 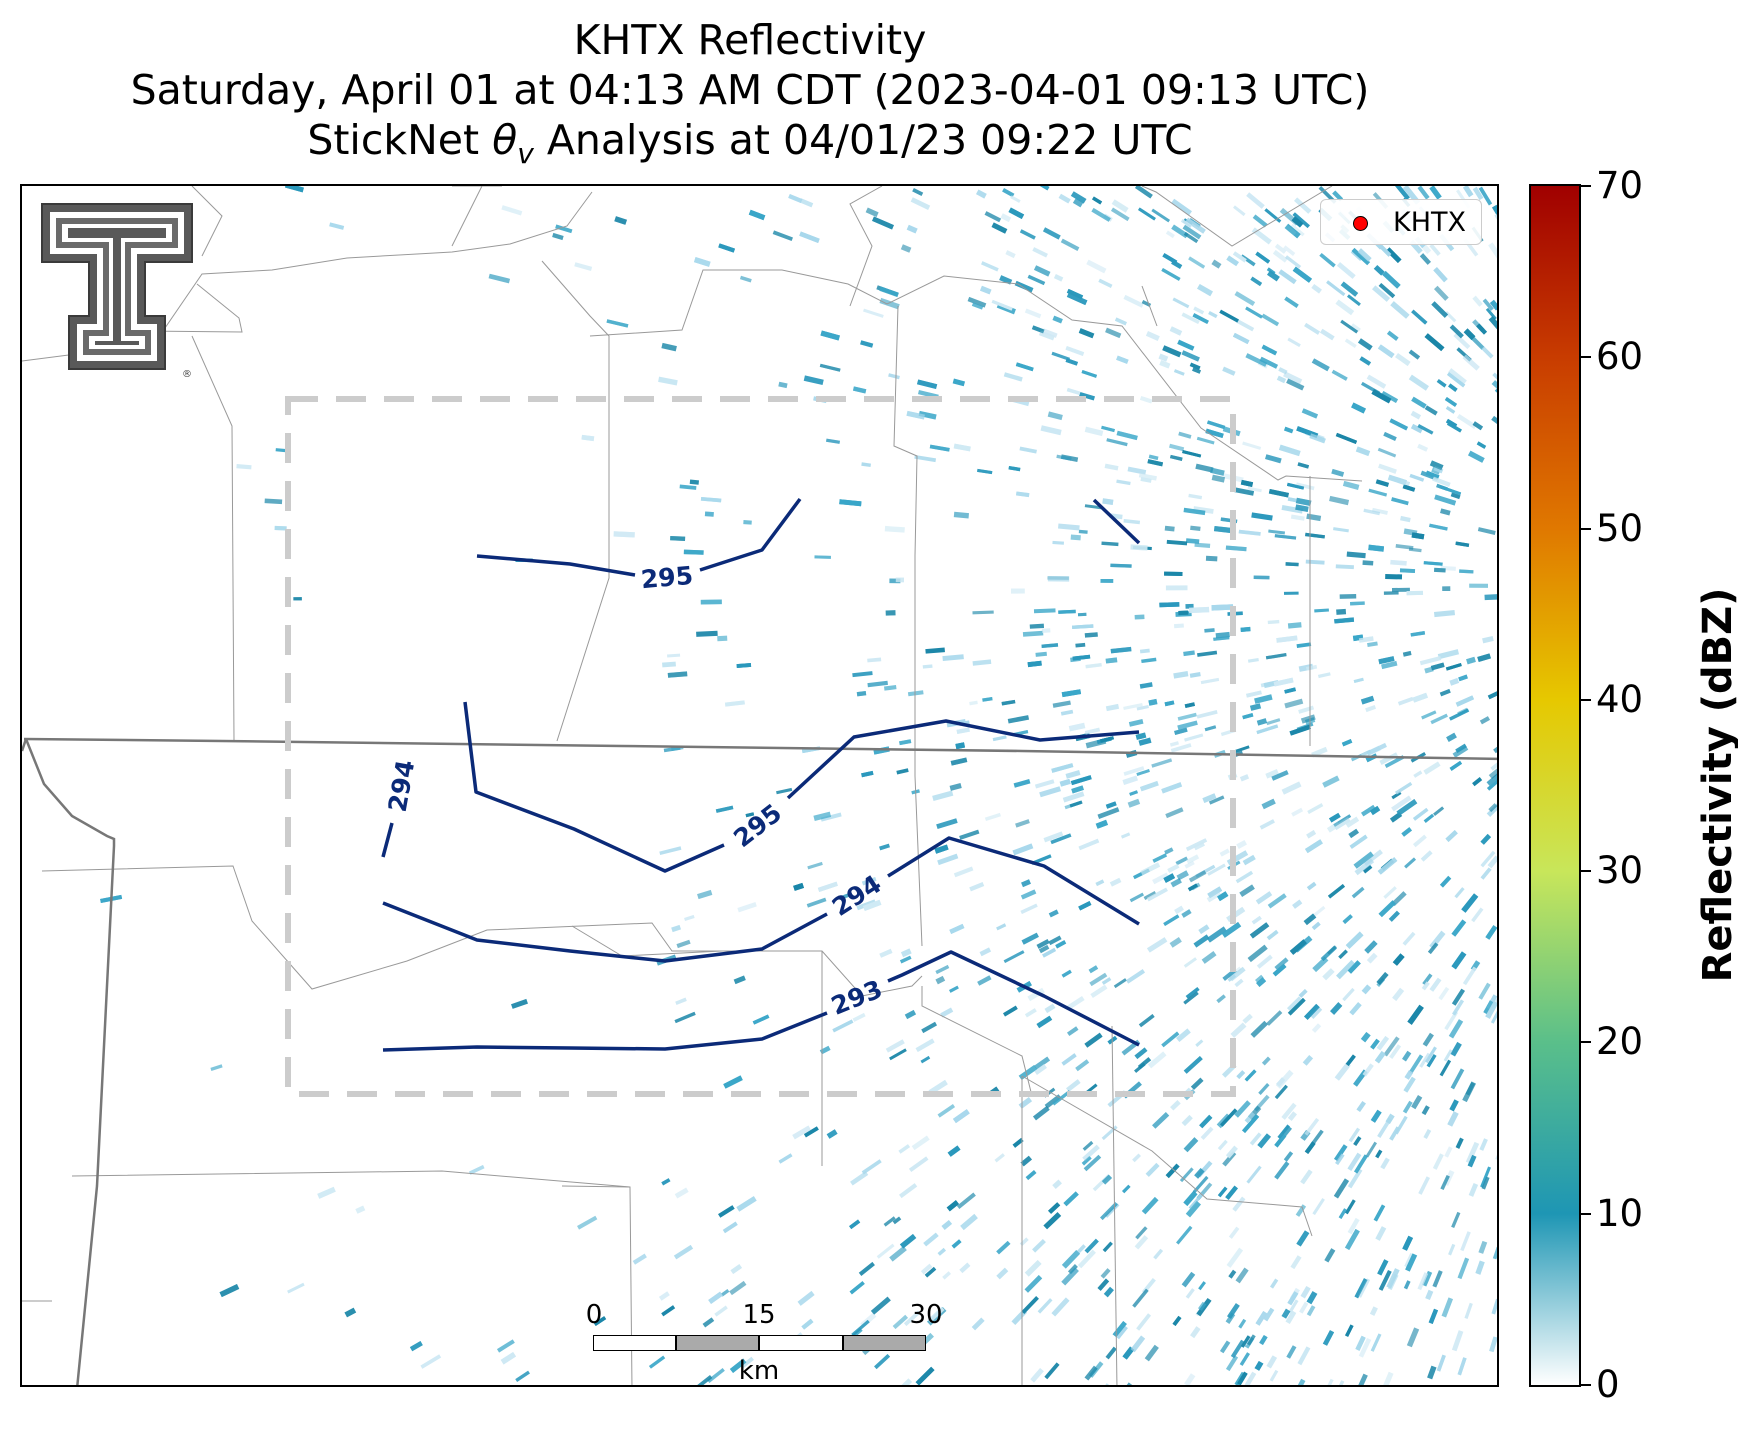 What do you see at coordinates (801, 787) in the screenshot?
I see `contour-295-south` at bounding box center [801, 787].